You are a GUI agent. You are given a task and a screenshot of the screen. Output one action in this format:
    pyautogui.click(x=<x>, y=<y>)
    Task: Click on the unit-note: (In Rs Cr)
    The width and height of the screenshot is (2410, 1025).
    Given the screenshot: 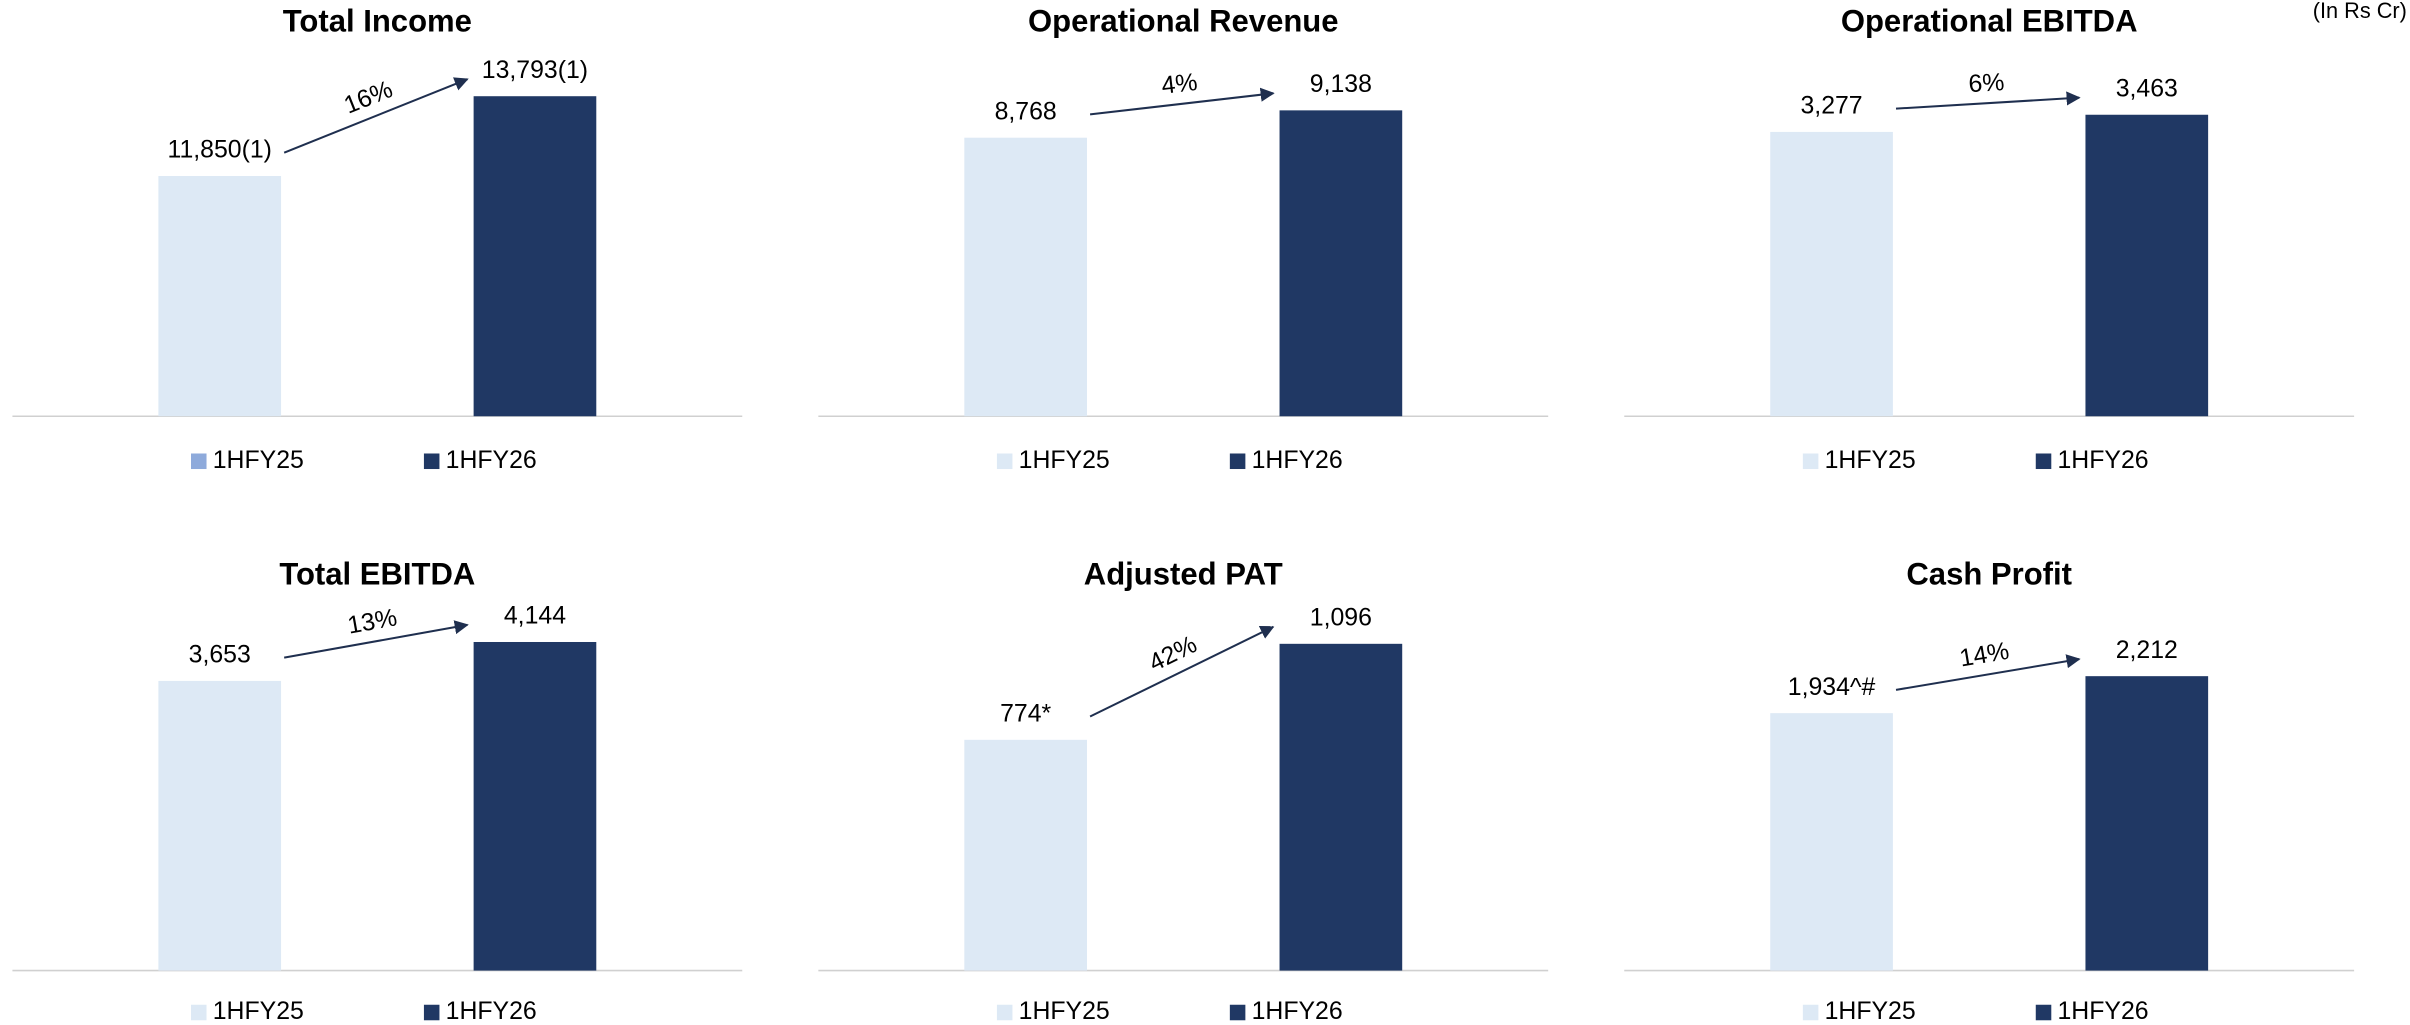 What is the action you would take?
    pyautogui.click(x=2360, y=11)
    